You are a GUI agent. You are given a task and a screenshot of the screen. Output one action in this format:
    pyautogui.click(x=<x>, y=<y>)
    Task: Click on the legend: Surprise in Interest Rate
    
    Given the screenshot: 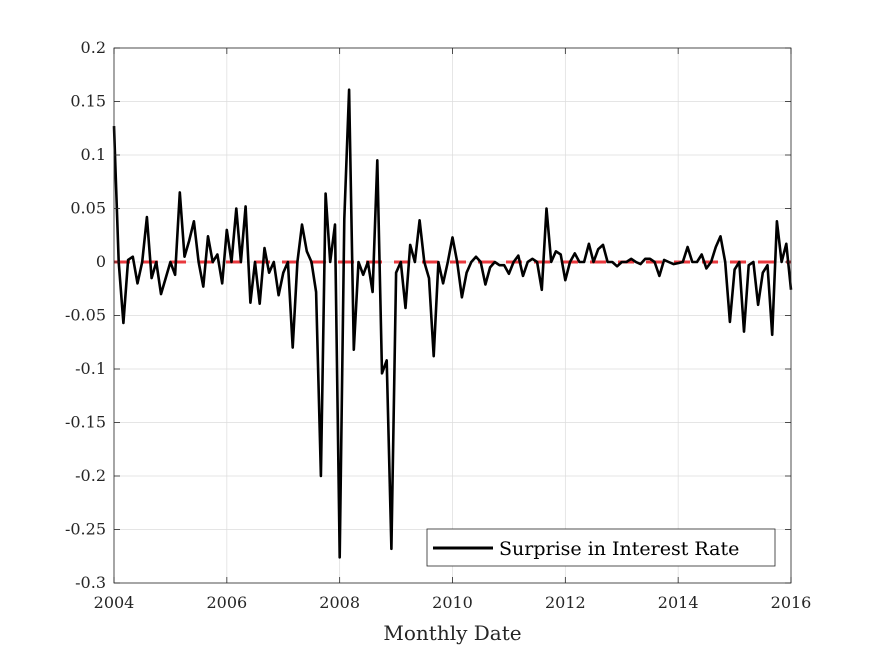 What is the action you would take?
    pyautogui.click(x=601, y=547)
    